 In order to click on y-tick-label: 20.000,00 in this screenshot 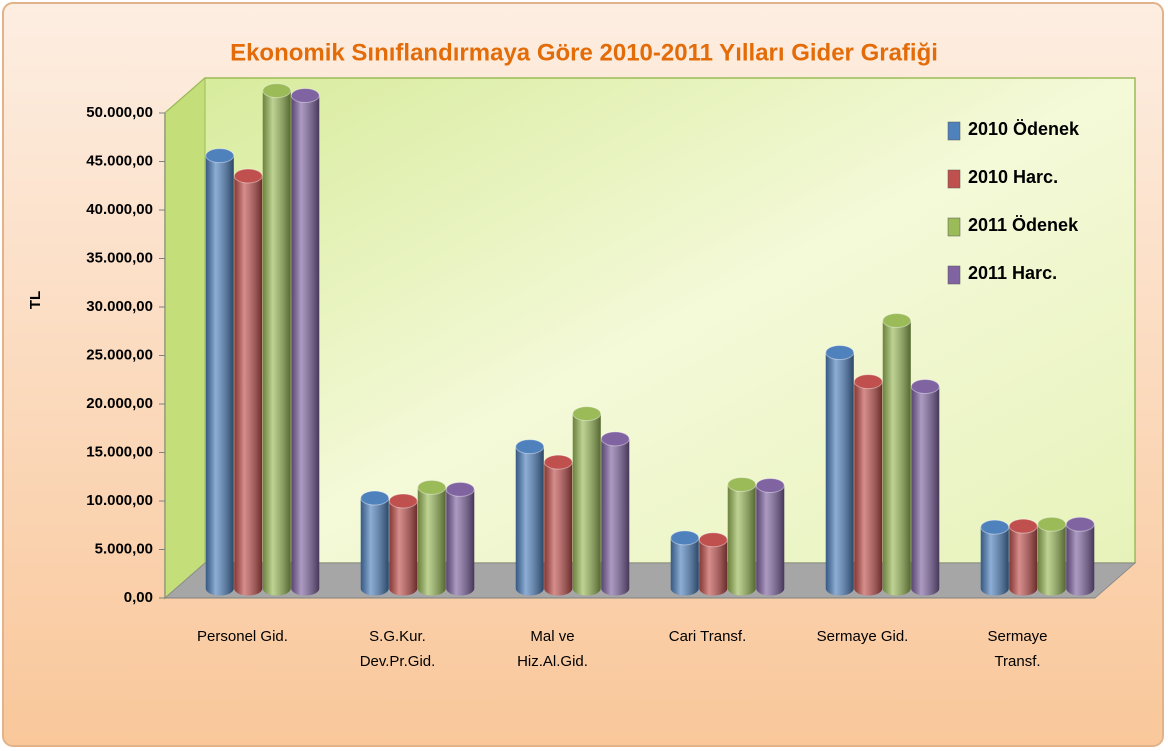, I will do `click(119, 403)`.